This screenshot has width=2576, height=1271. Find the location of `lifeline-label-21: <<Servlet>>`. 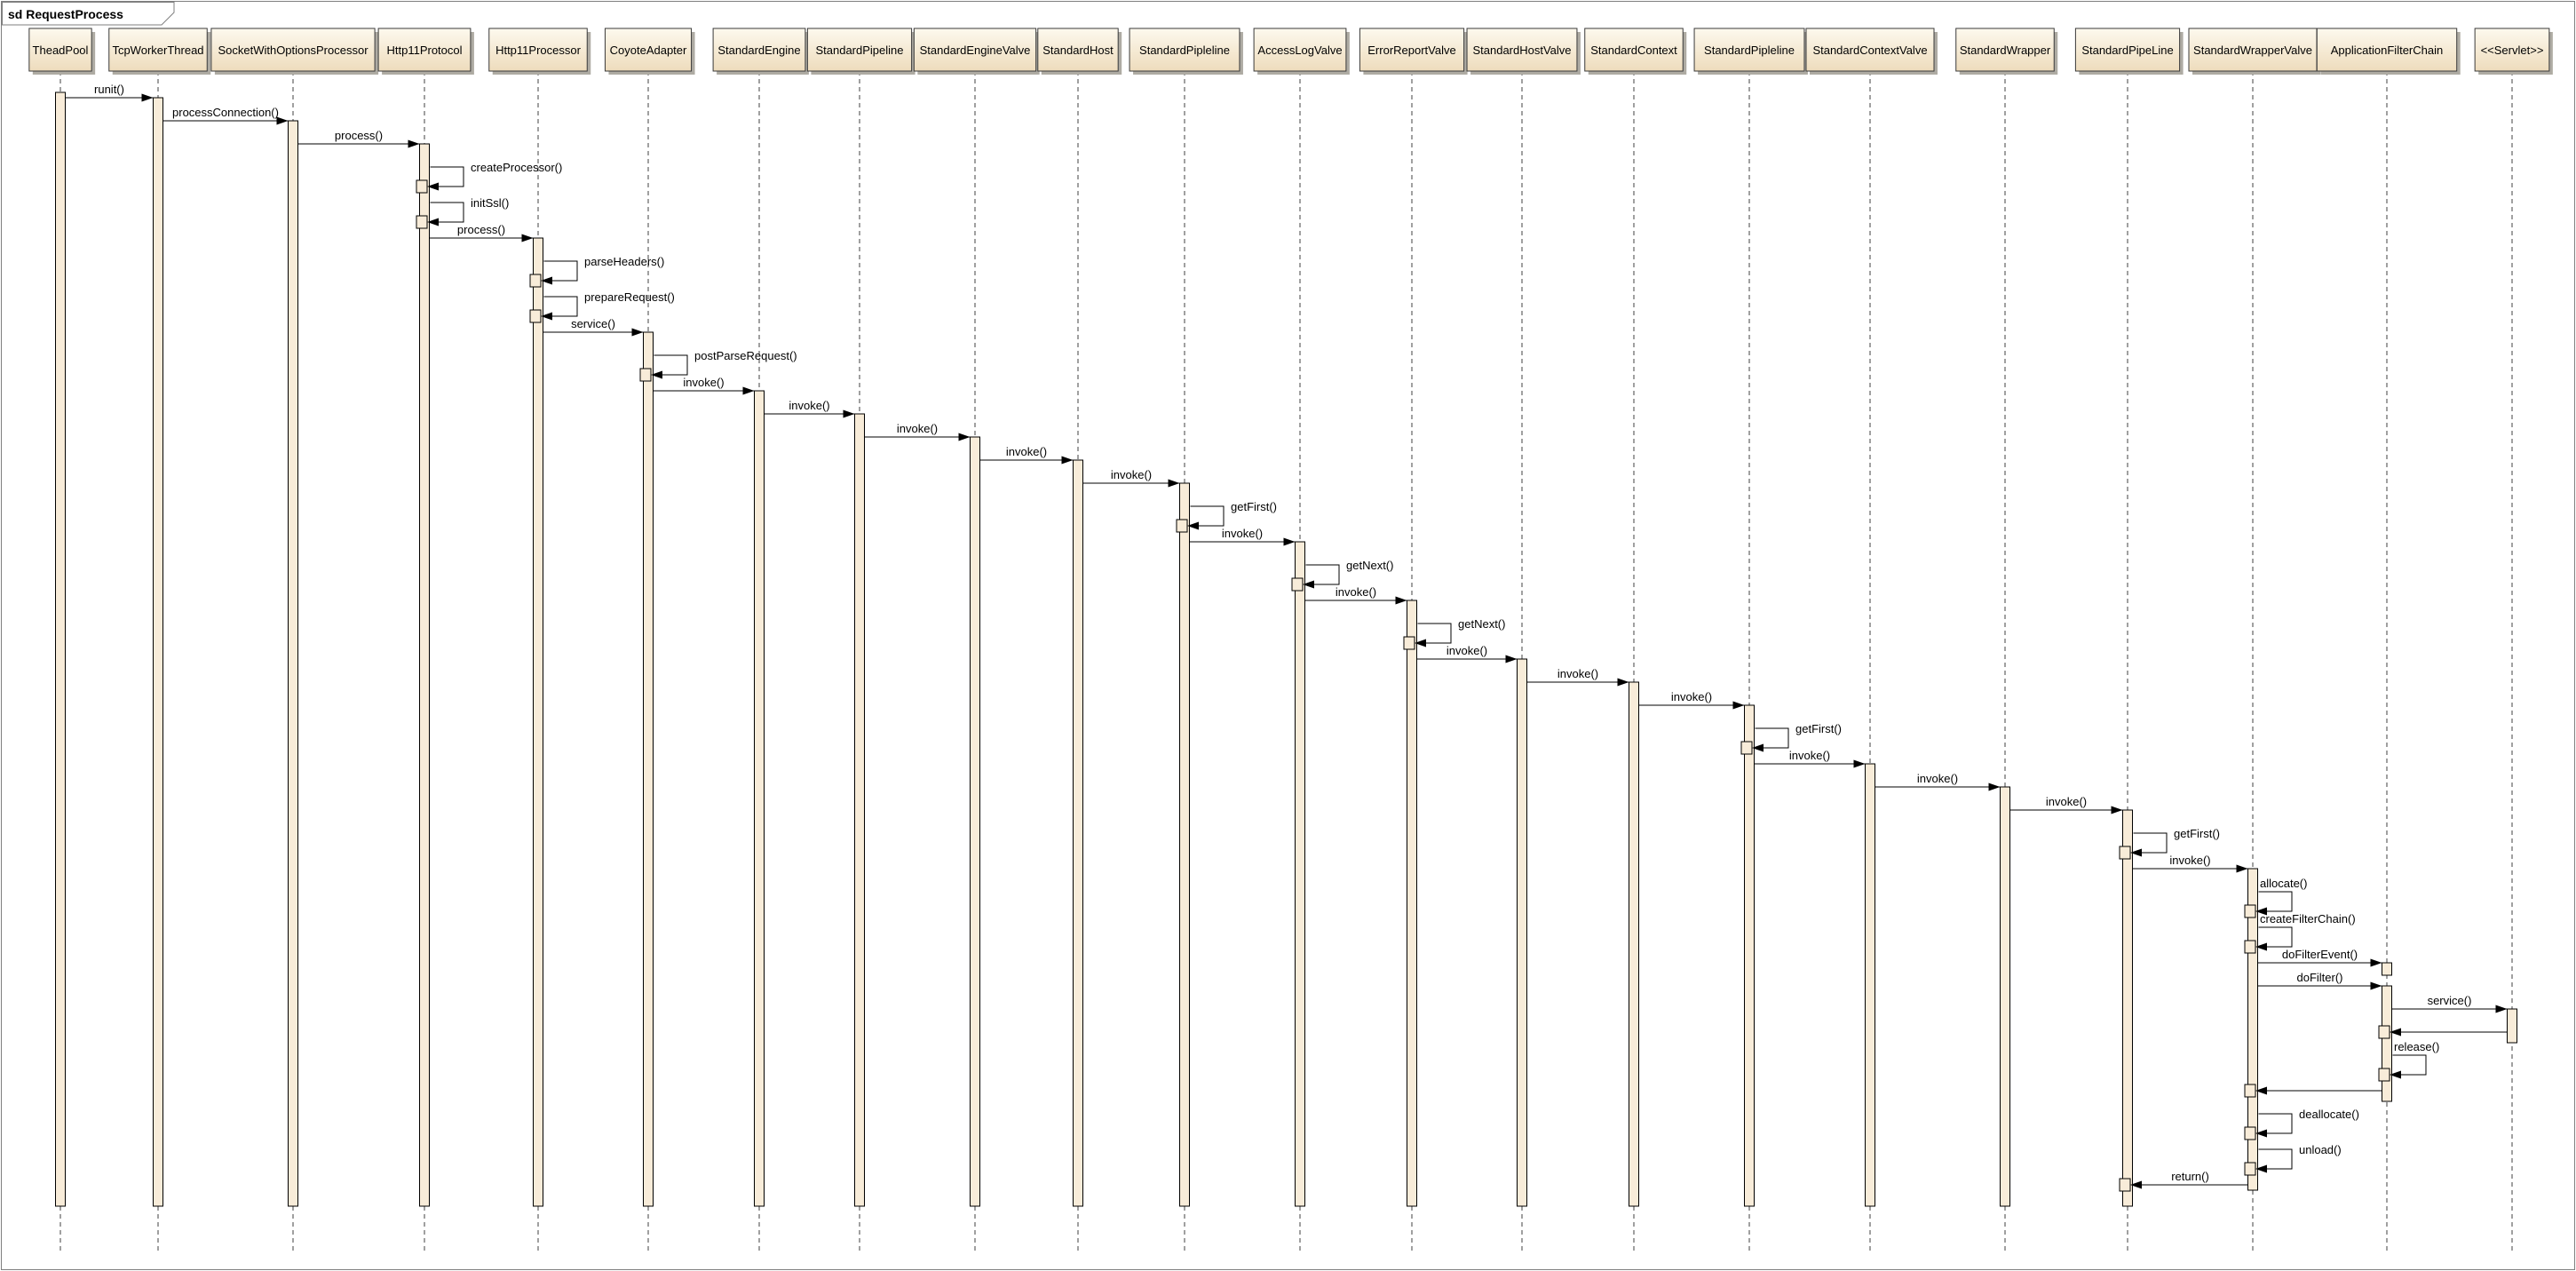

lifeline-label-21: <<Servlet>> is located at coordinates (2513, 50).